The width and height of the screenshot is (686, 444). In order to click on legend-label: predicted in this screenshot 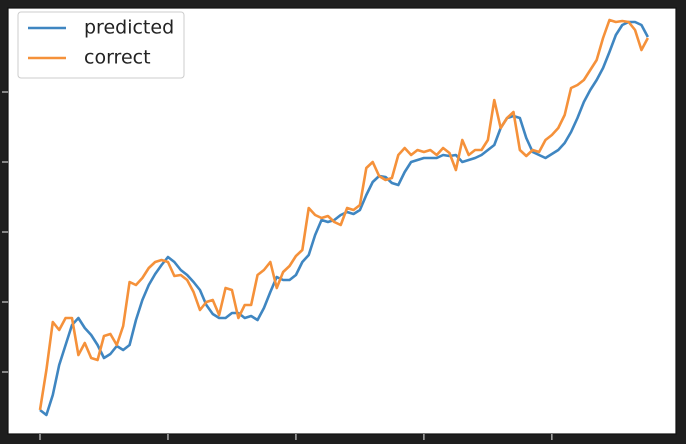, I will do `click(129, 28)`.